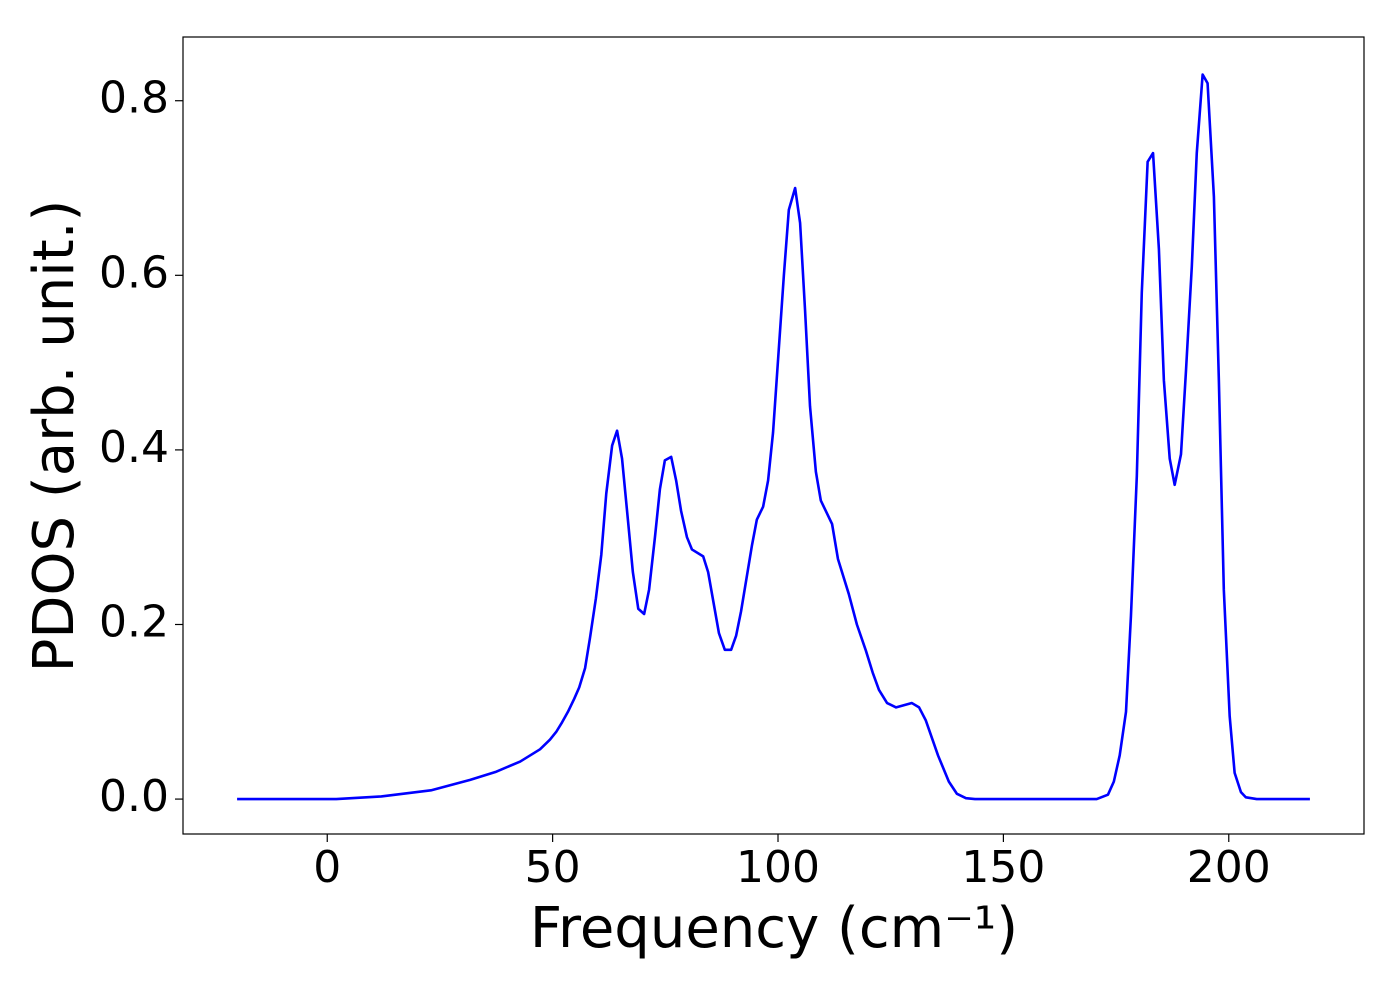 The image size is (1400, 1004). Describe the element at coordinates (1003, 867) in the screenshot. I see `x-tick-label: 150` at that location.